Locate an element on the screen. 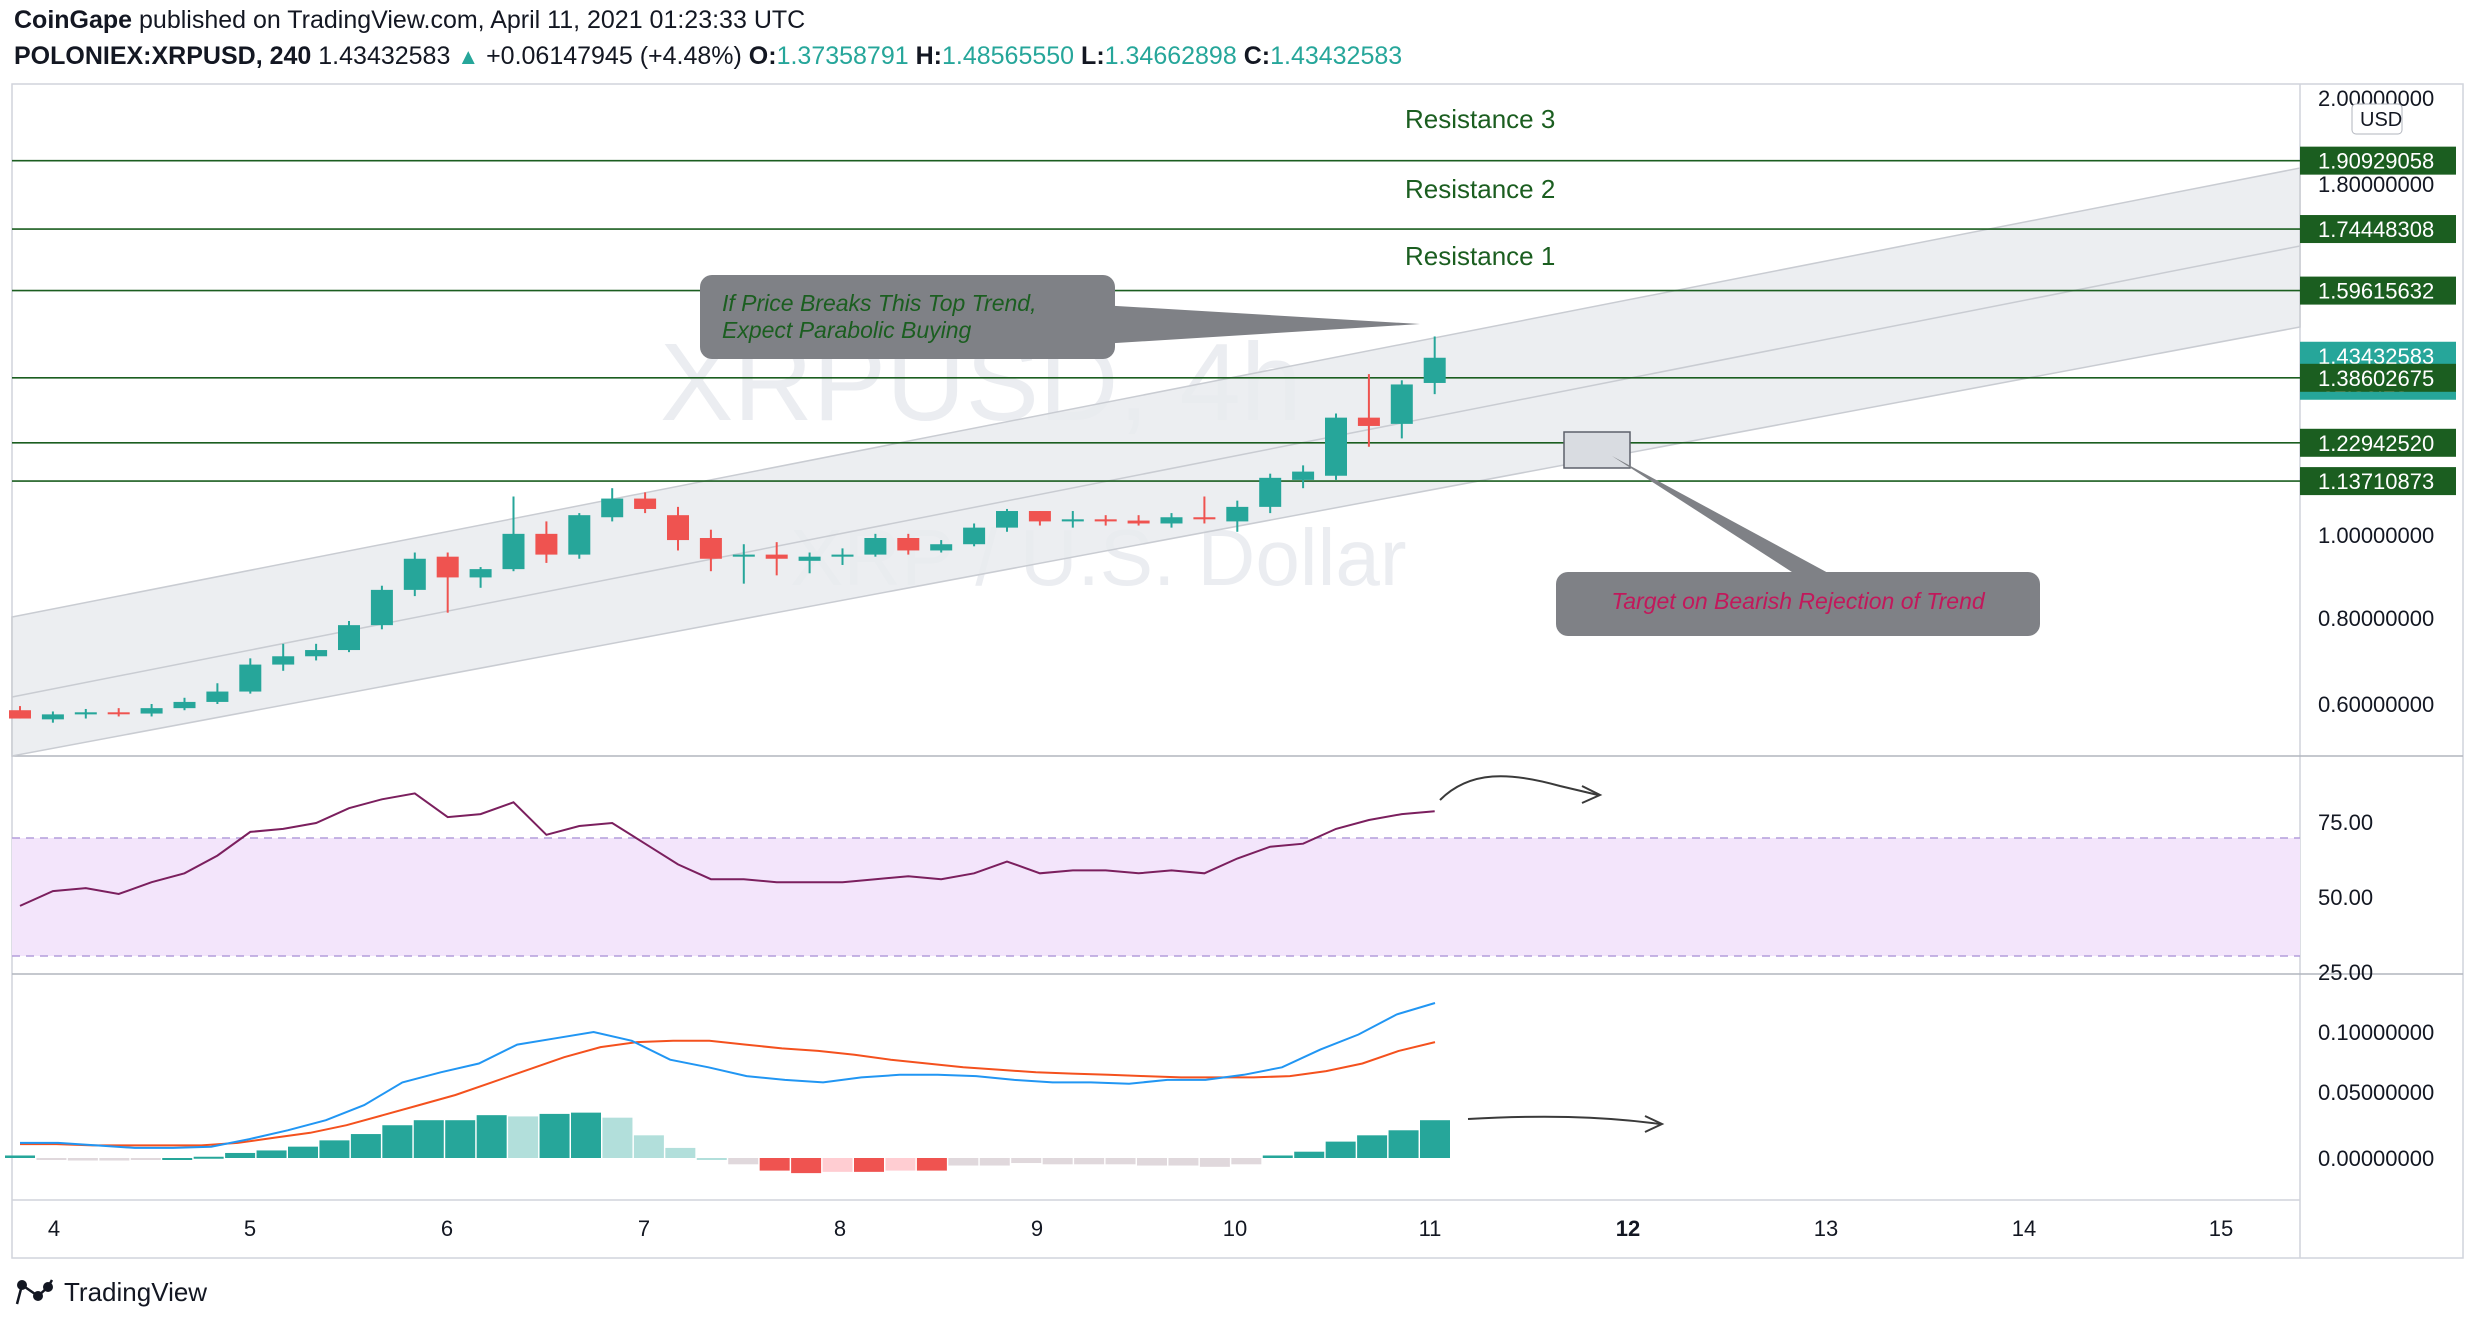  macd-axis: 0.10000000 0.05000000 0.00000000 is located at coordinates (2376, 1095).